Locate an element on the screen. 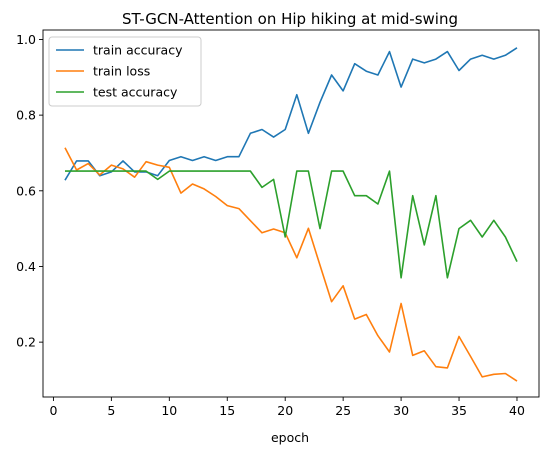  x-tick-label: 30 is located at coordinates (401, 410).